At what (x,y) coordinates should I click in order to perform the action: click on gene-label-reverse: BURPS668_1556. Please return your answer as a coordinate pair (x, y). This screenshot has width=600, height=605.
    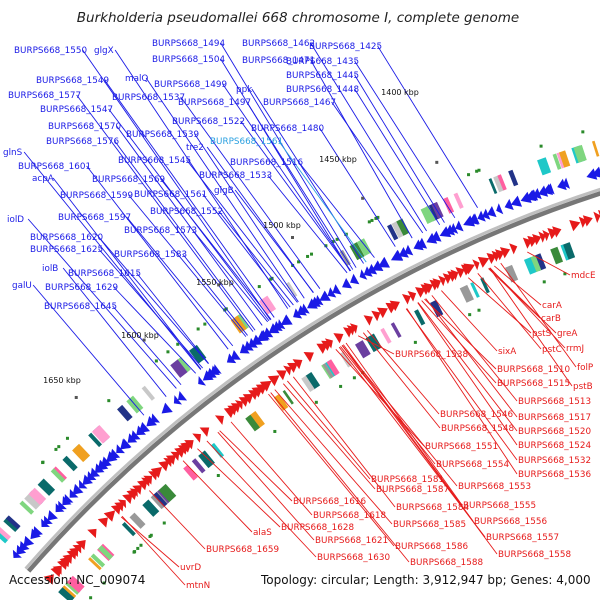
    Looking at the image, I should click on (510, 522).